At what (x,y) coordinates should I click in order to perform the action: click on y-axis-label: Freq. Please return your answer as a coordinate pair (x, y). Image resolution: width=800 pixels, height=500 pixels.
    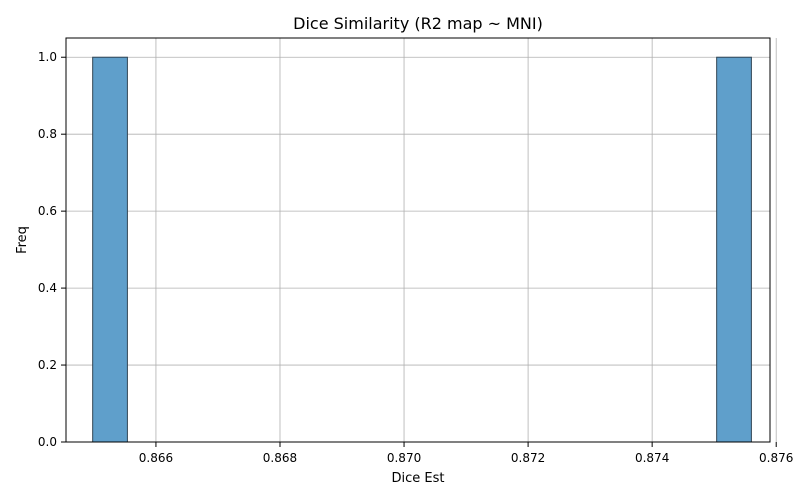
    Looking at the image, I should click on (22, 240).